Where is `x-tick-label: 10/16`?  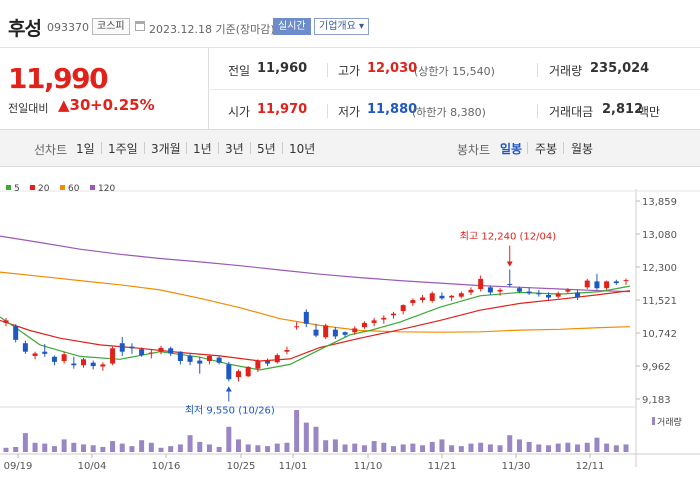
x-tick-label: 10/16 is located at coordinates (166, 466).